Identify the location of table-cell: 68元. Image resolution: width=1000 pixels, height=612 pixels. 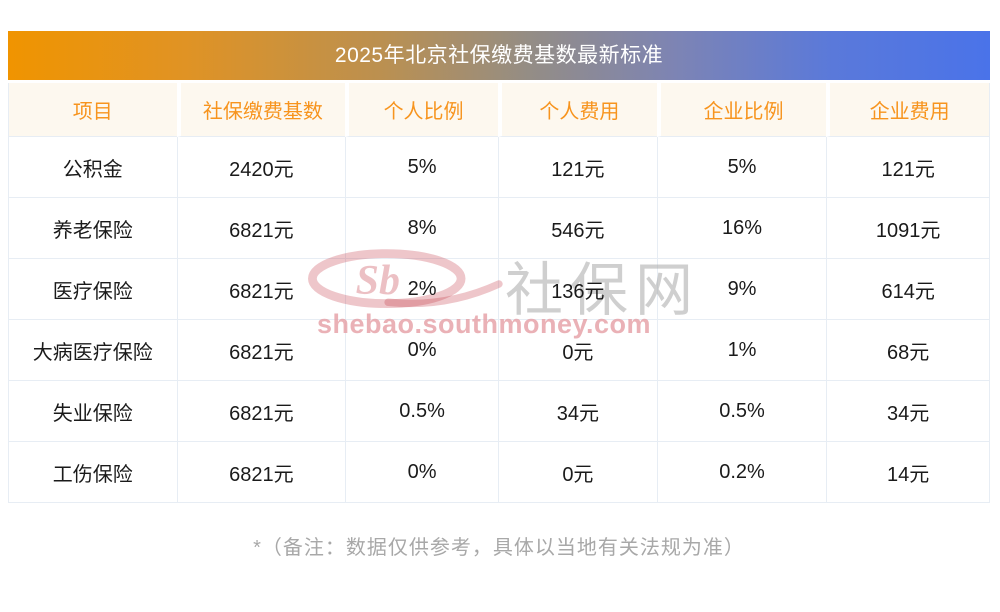
(907, 350).